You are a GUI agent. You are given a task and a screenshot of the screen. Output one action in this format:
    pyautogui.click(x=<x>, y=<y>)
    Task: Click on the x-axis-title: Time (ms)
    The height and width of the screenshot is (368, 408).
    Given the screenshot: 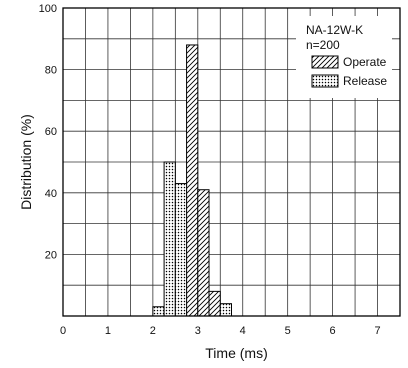 What is the action you would take?
    pyautogui.click(x=236, y=353)
    